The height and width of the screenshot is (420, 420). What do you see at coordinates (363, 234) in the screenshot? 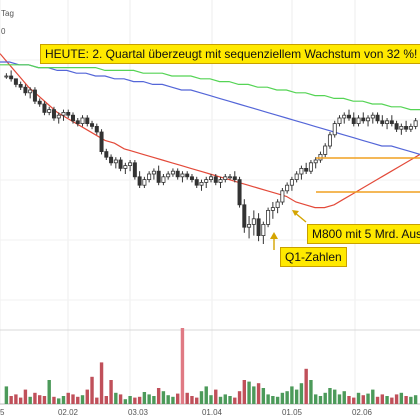
I see `m800-callout: M800 mit 5 Mrd. Aus` at bounding box center [363, 234].